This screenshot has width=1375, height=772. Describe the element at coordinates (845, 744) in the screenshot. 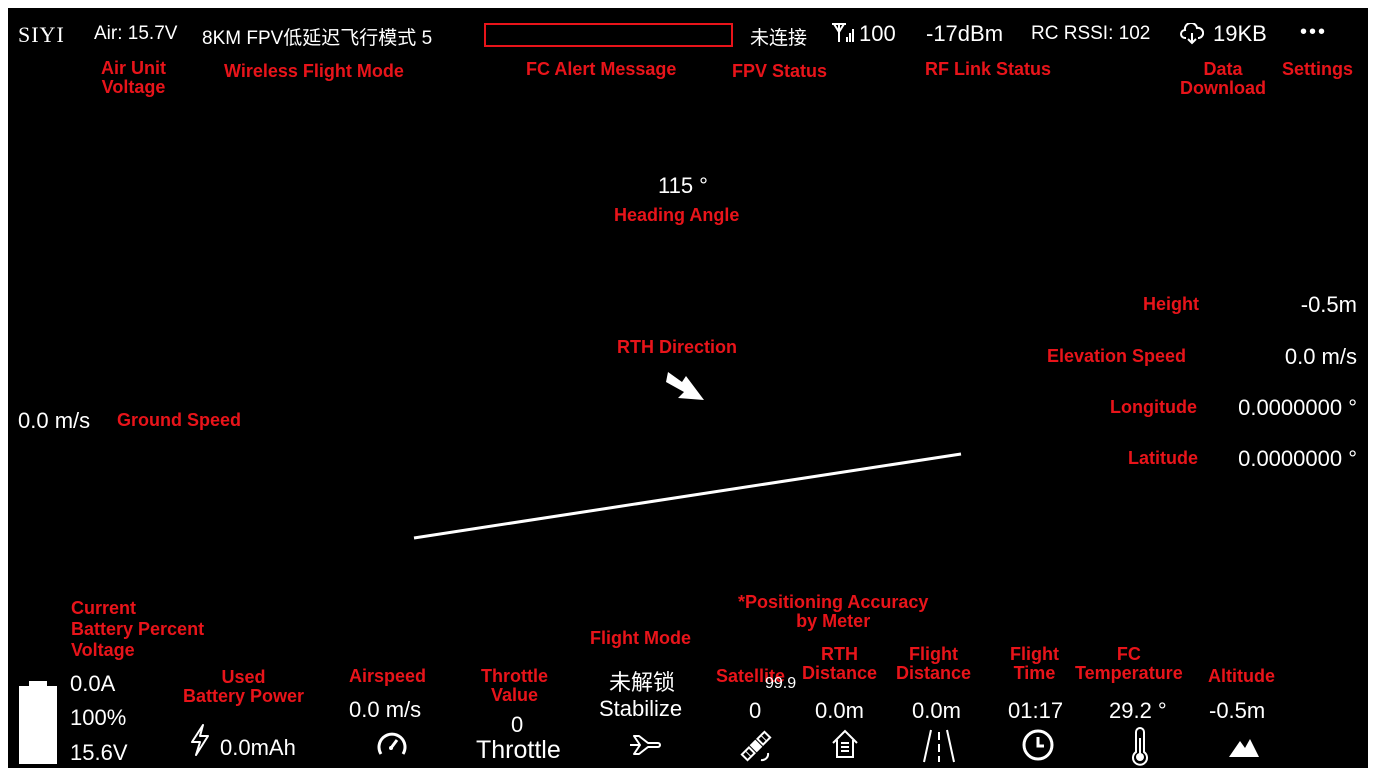

I see `home-icon` at that location.